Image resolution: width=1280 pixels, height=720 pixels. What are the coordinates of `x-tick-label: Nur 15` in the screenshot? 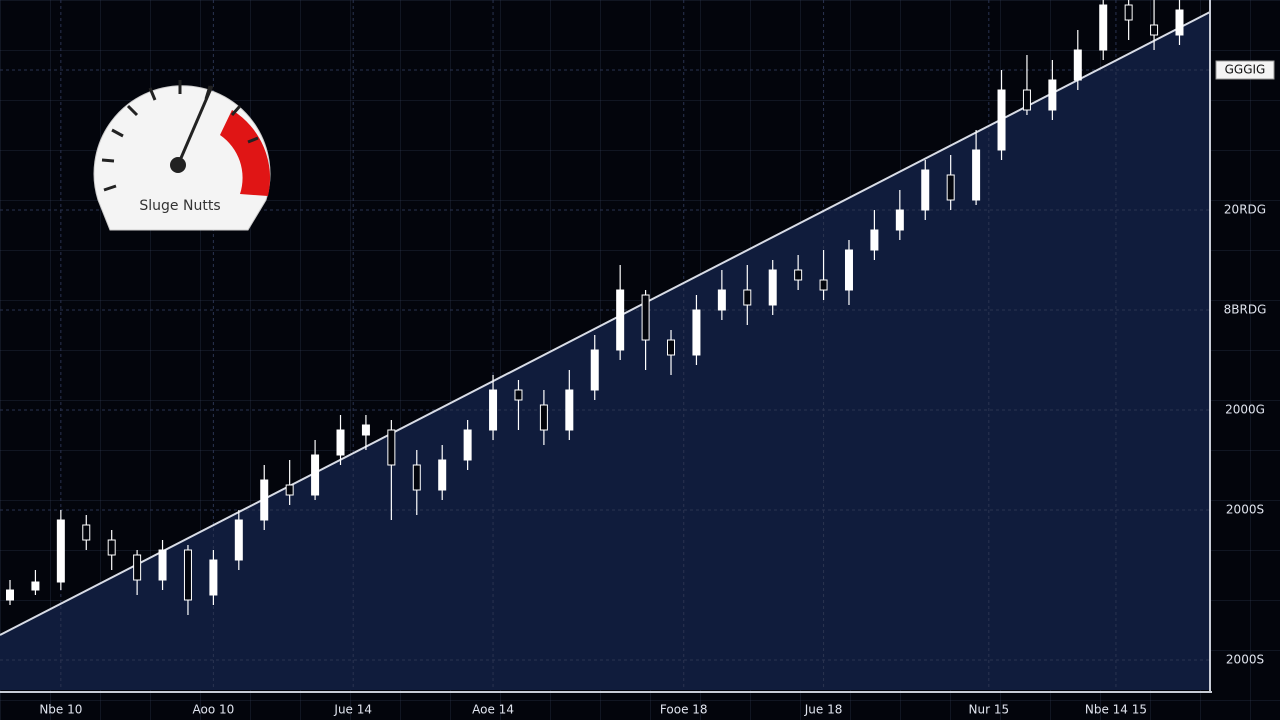 It's located at (989, 710).